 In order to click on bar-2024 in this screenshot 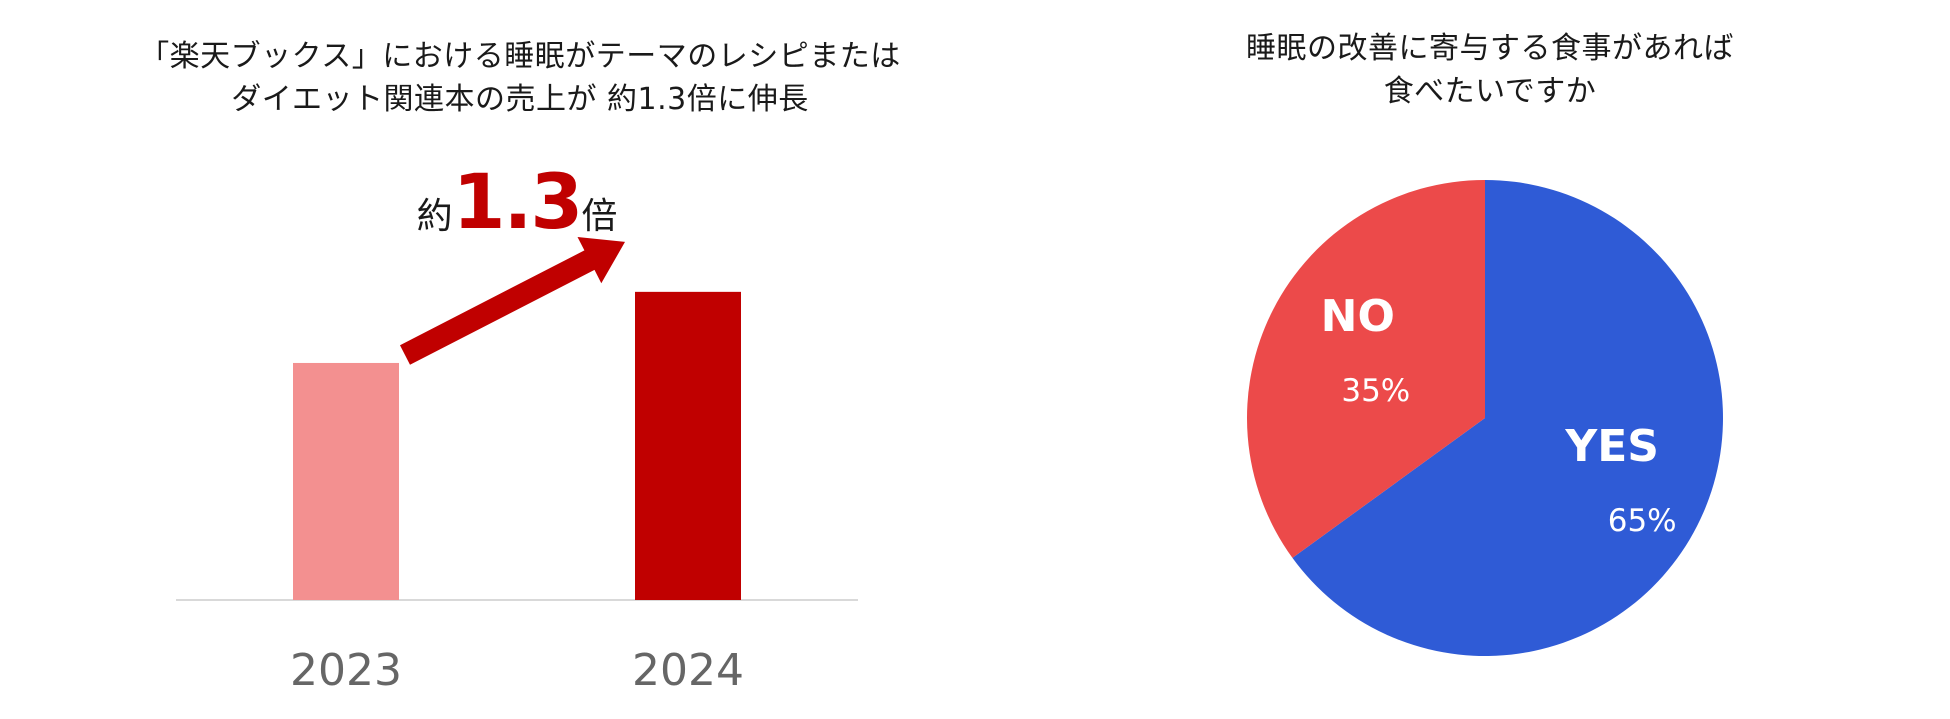, I will do `click(688, 445)`.